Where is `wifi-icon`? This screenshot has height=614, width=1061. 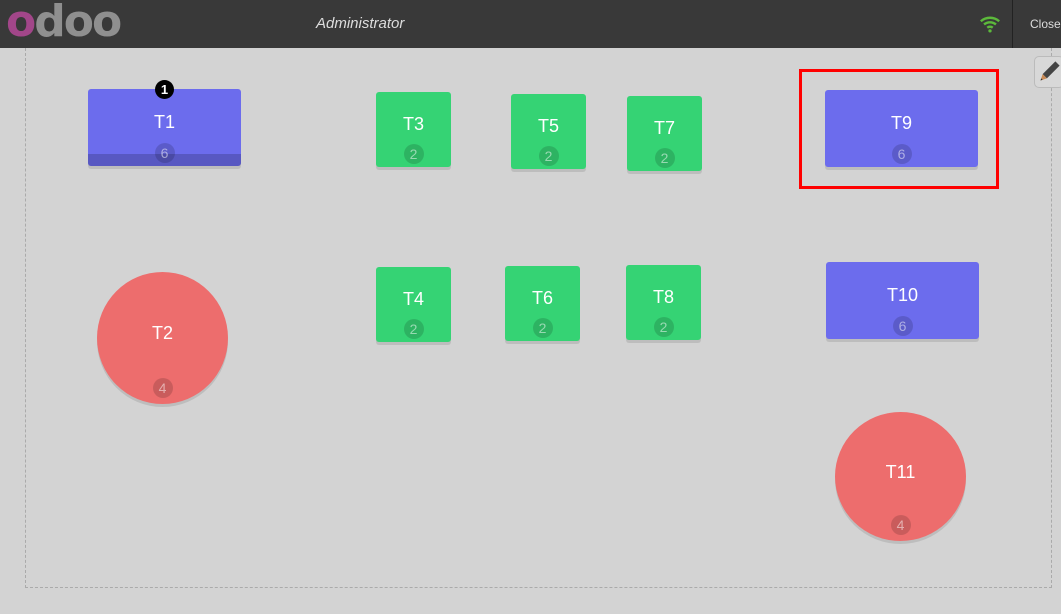
wifi-icon is located at coordinates (990, 24).